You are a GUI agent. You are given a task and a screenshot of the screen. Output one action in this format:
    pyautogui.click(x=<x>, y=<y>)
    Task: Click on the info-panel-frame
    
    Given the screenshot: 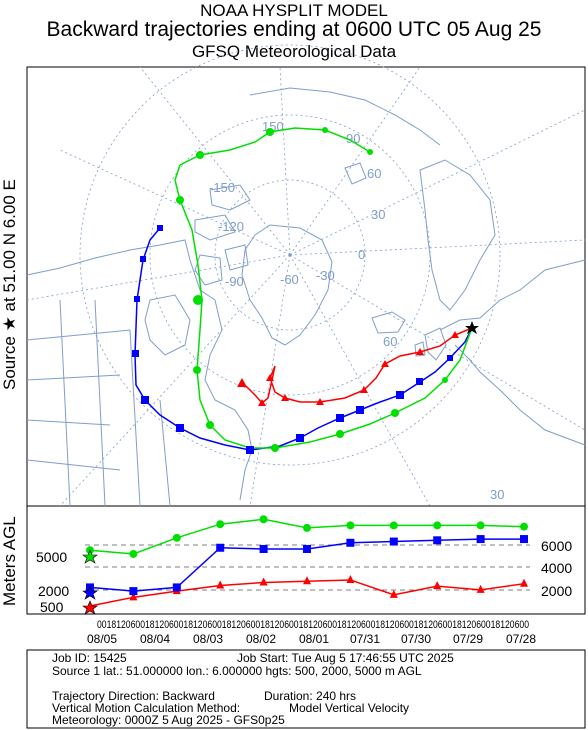 What is the action you would take?
    pyautogui.click(x=306, y=689)
    